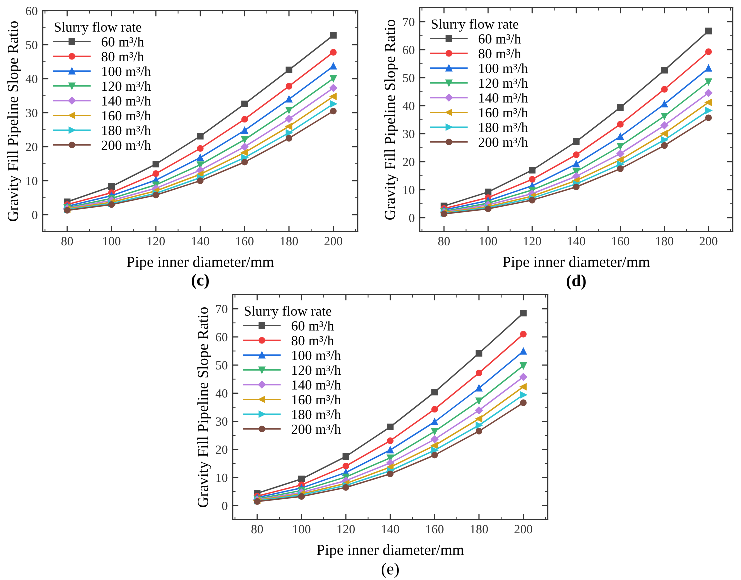  What do you see at coordinates (391, 570) in the screenshot?
I see `text: (e)` at bounding box center [391, 570].